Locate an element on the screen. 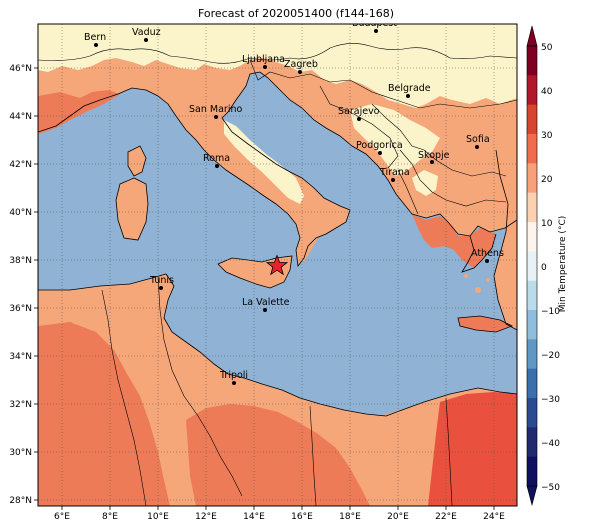  colorbar-tick-label: 0 is located at coordinates (544, 268).